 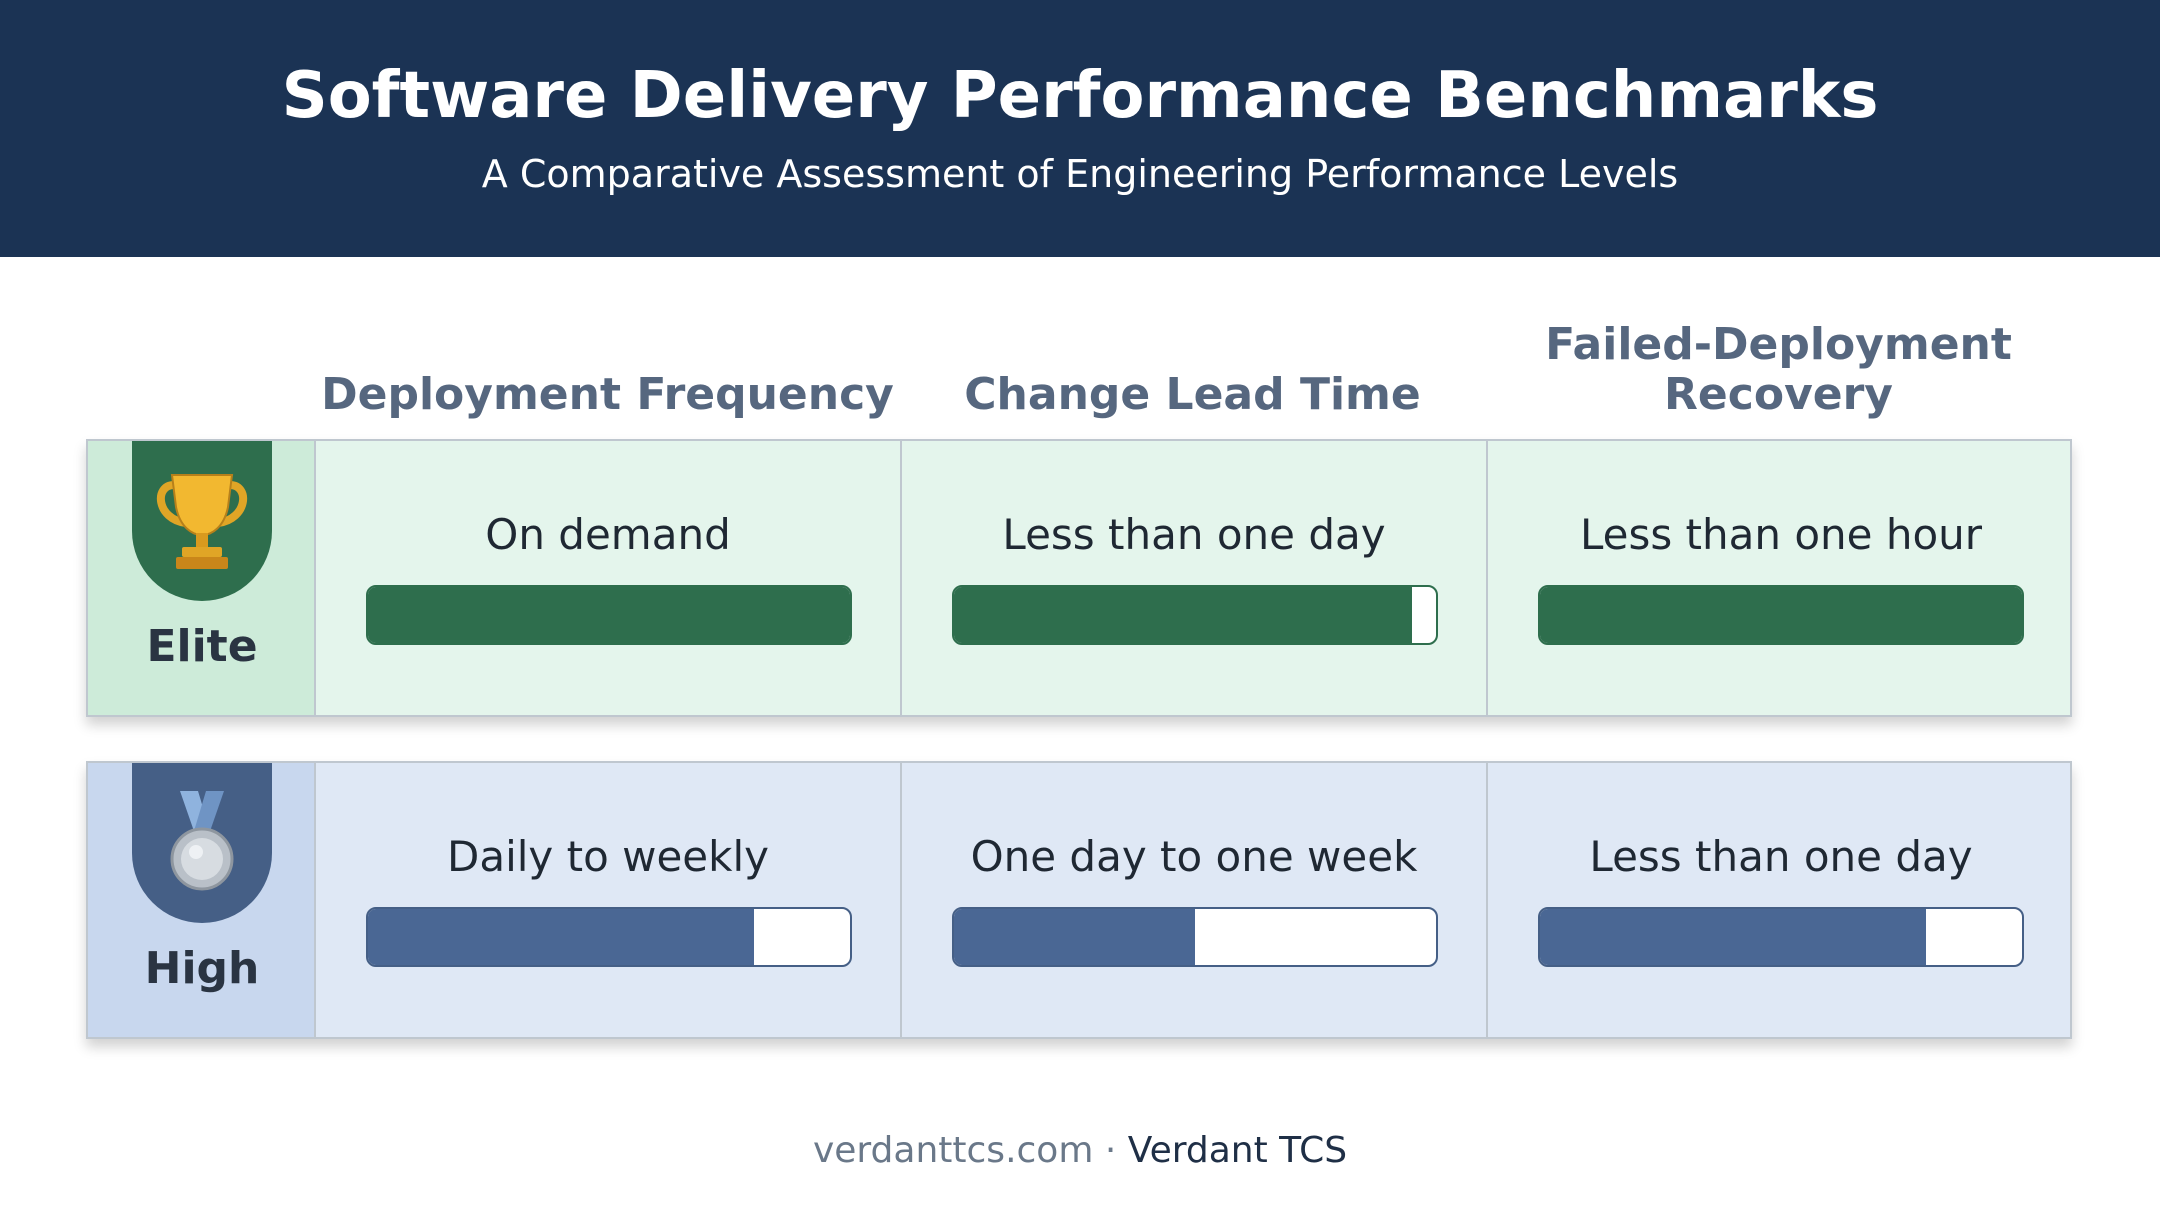 I want to click on footer: verdanttcs.com · Verdant TCS, so click(x=1080, y=1151).